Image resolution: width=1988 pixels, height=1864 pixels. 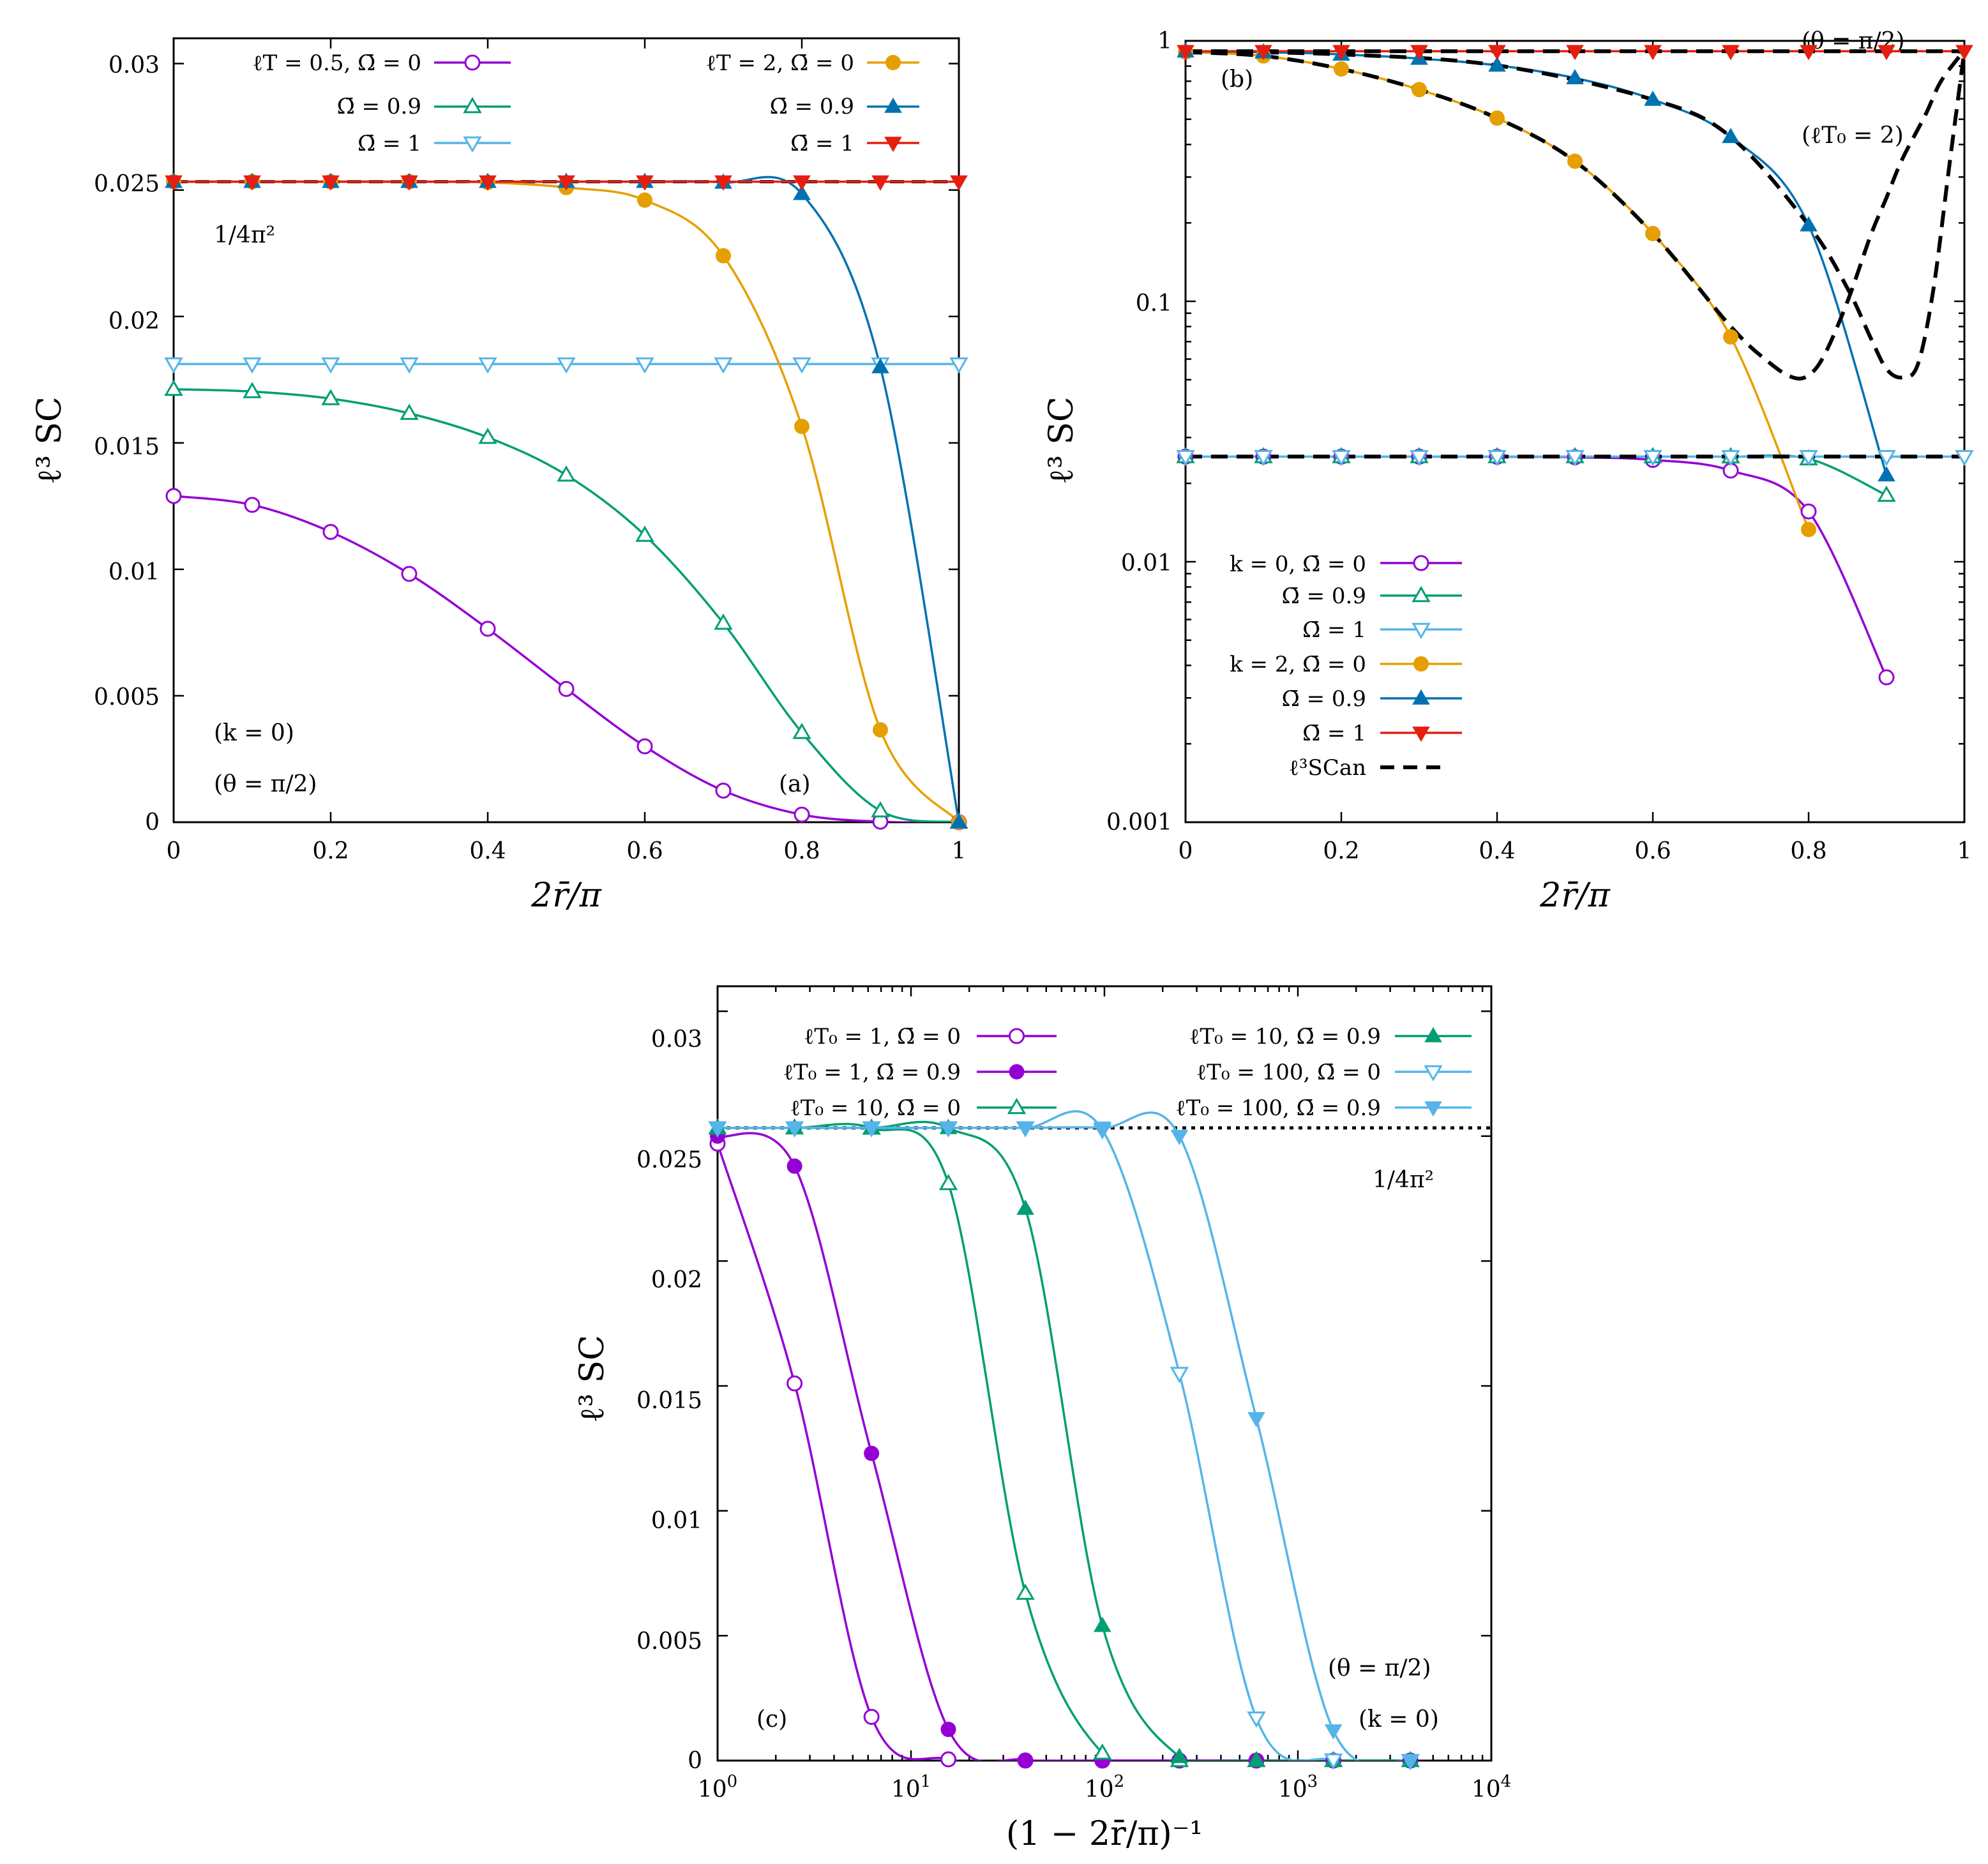 I want to click on ytick-label-c-5: 0.025, so click(x=669, y=1160).